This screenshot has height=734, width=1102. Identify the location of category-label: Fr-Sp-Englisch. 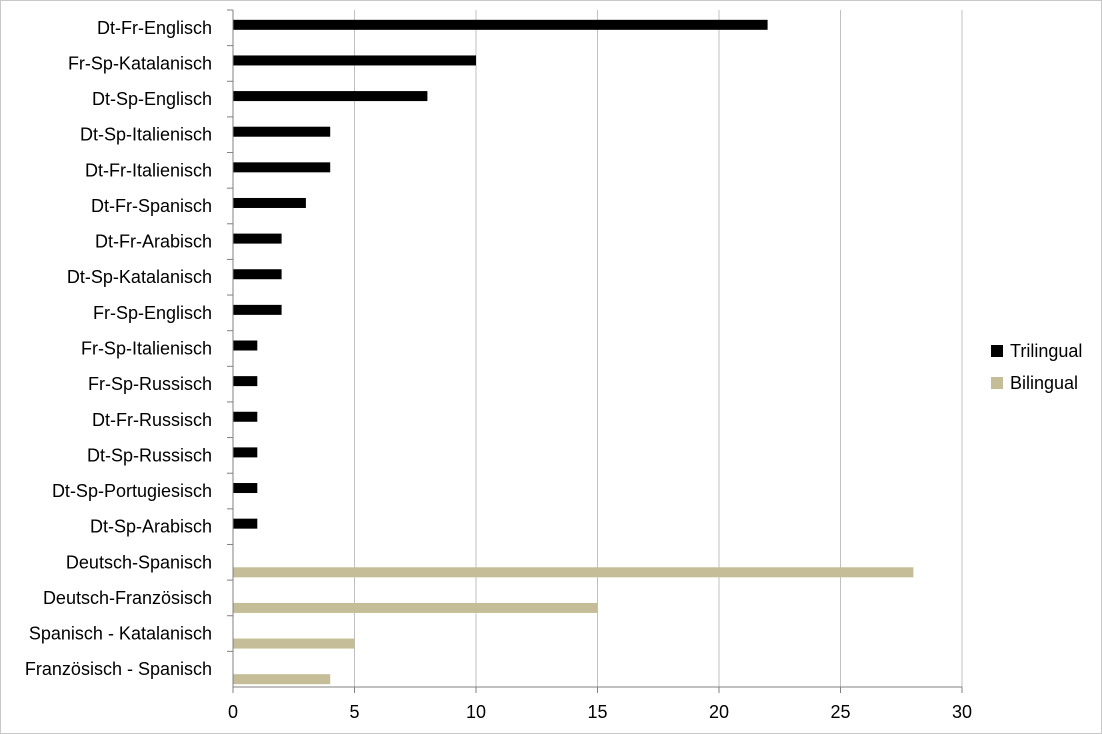
(152, 313).